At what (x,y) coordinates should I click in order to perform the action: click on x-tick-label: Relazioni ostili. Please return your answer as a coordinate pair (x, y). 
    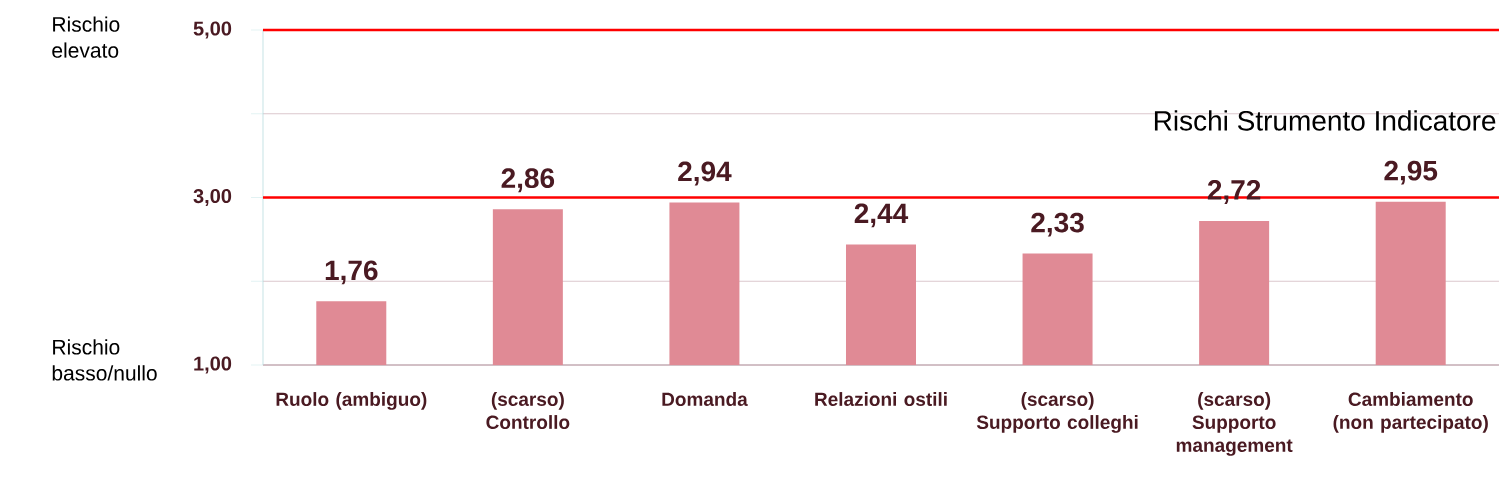
    Looking at the image, I should click on (881, 399).